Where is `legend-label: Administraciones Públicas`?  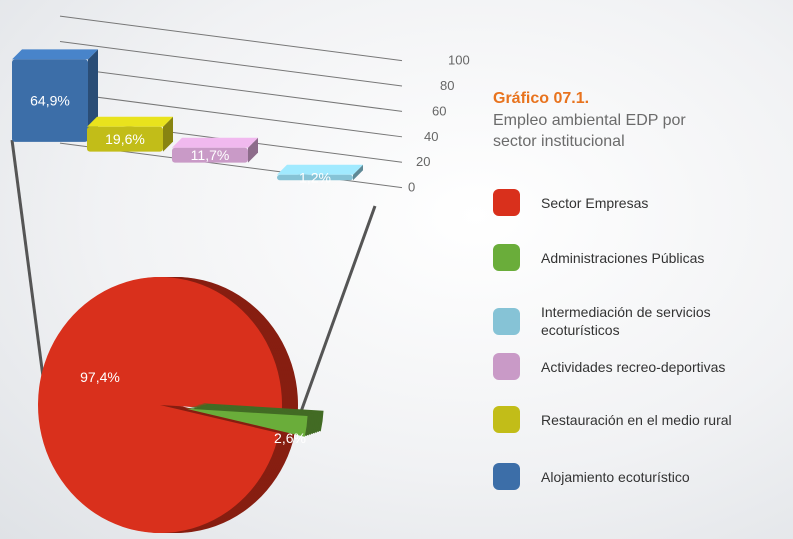 legend-label: Administraciones Públicas is located at coordinates (623, 257).